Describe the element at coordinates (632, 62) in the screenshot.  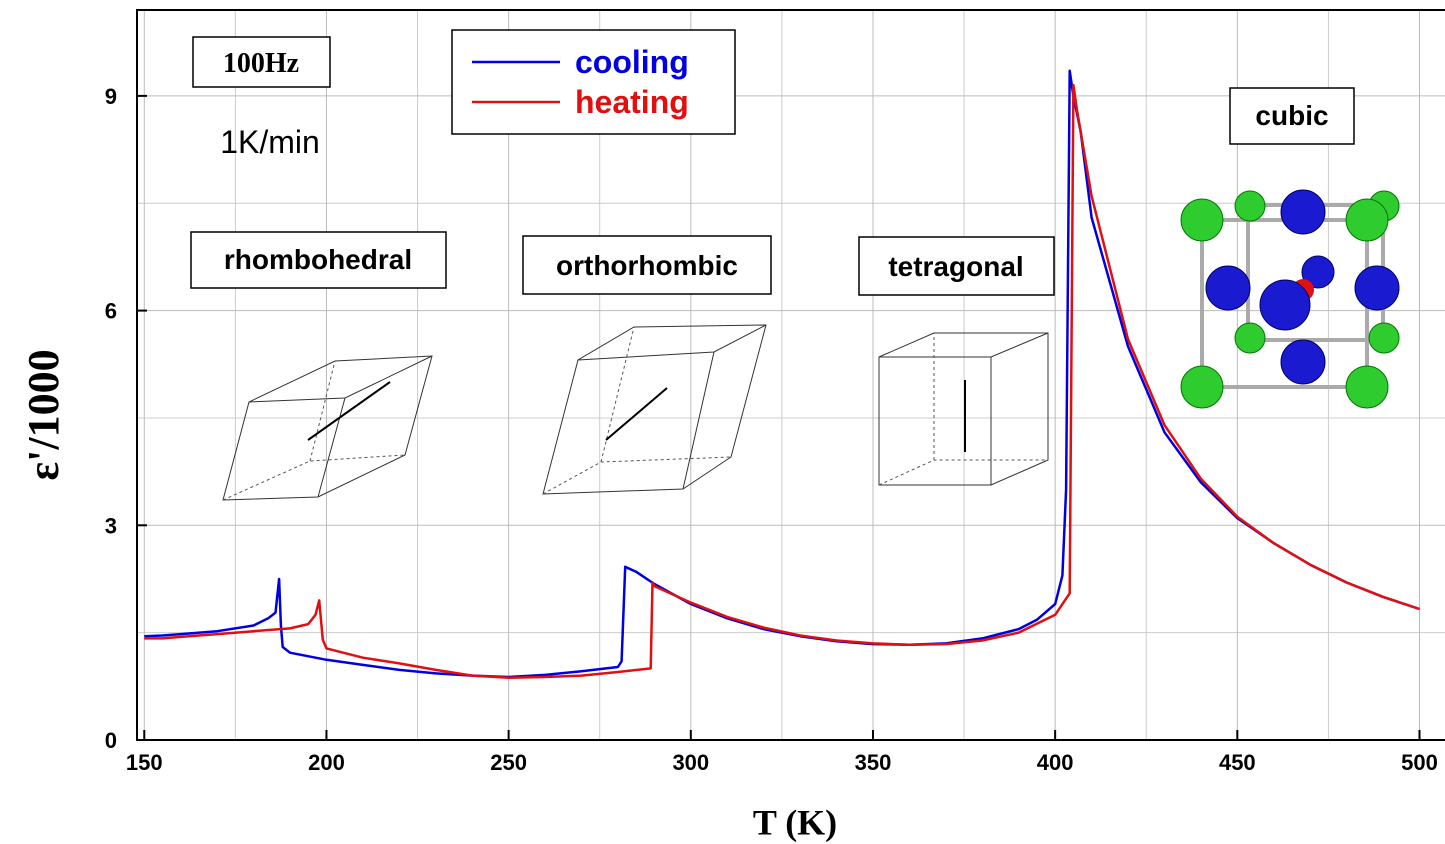
I see `legend-label: cooling` at that location.